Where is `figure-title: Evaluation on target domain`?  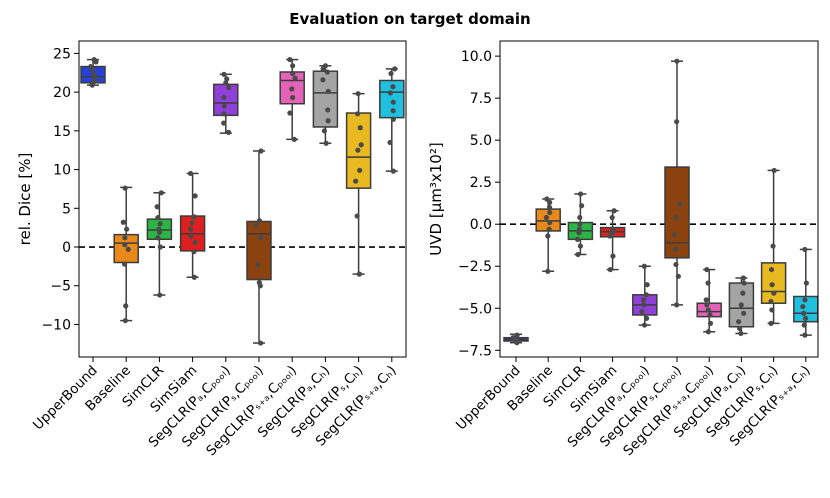 figure-title: Evaluation on target domain is located at coordinates (409, 19).